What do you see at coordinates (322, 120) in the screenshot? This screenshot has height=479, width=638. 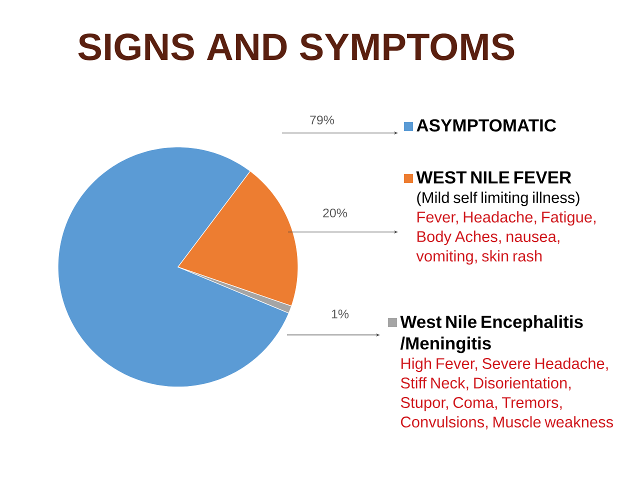 I see `data-label: 79%` at bounding box center [322, 120].